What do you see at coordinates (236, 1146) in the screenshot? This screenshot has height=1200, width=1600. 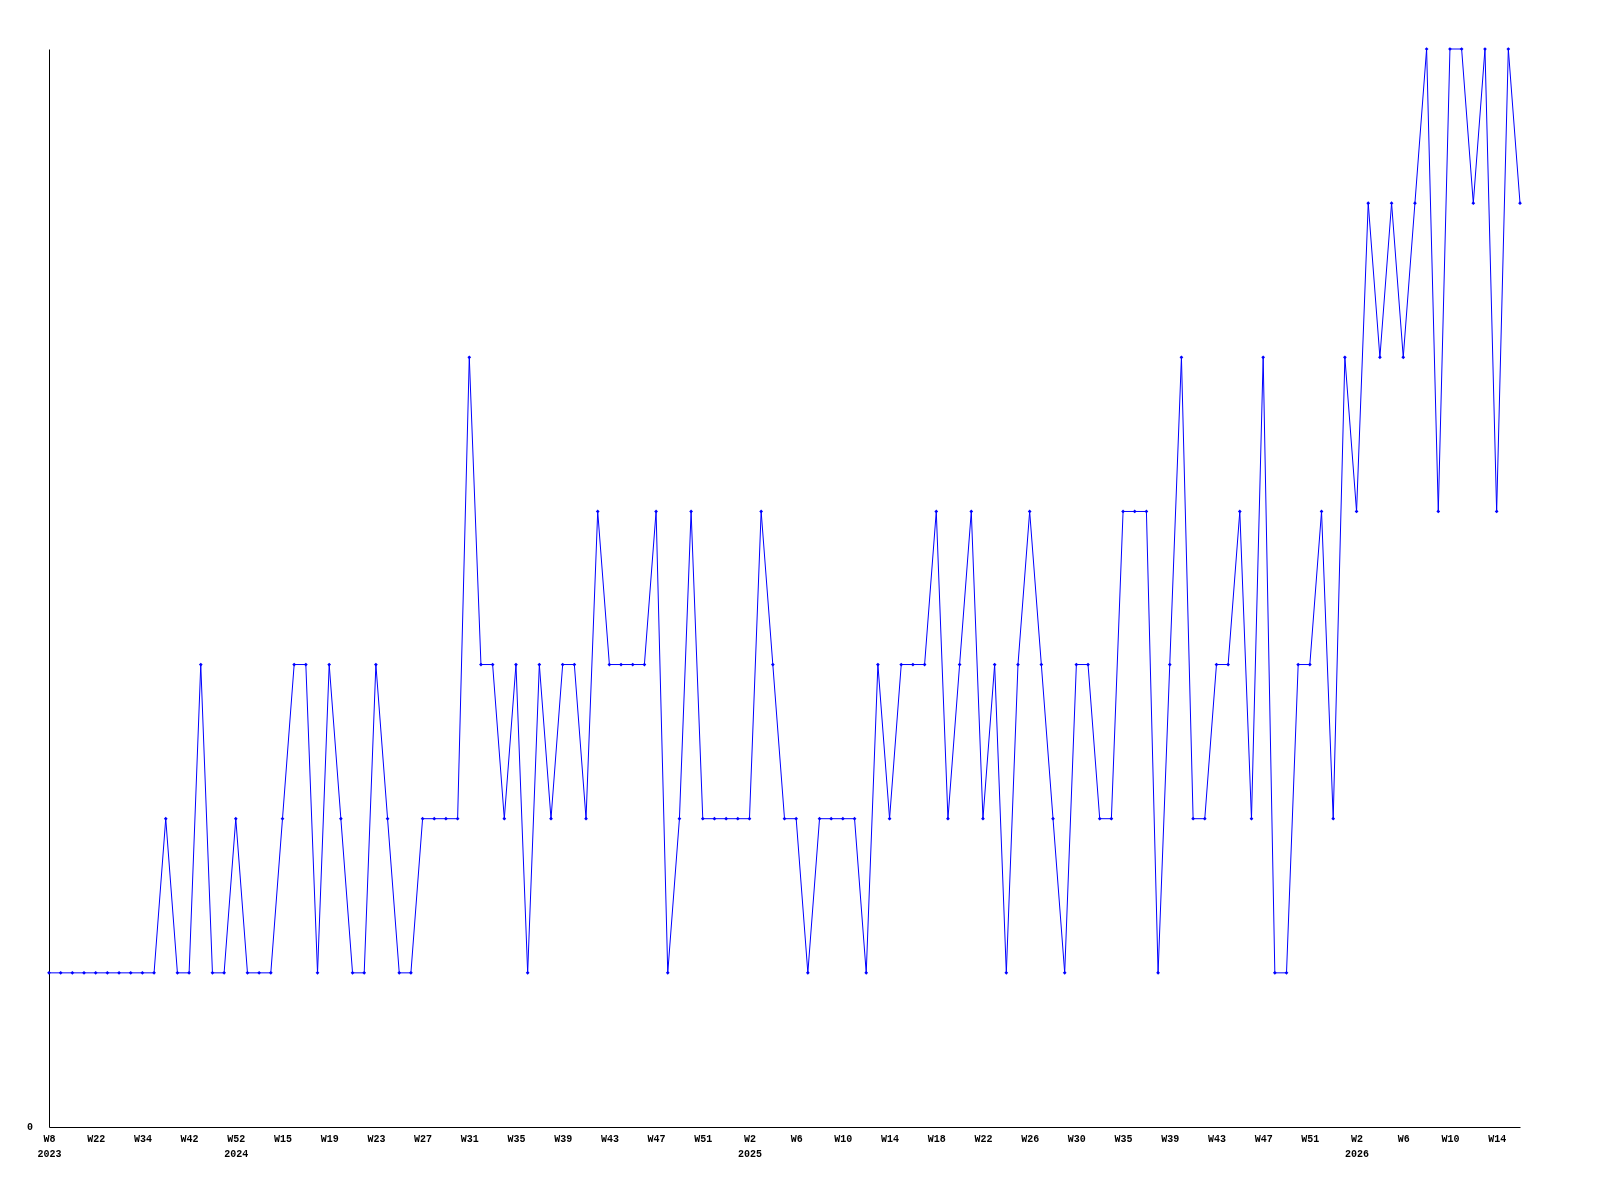 I see `x-tick-label: W52 2024` at bounding box center [236, 1146].